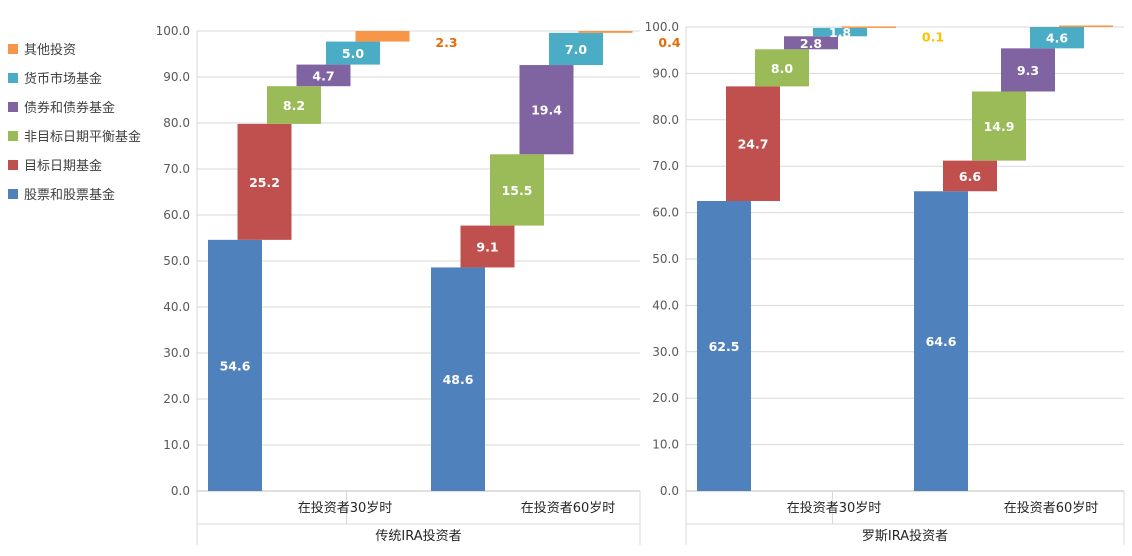  What do you see at coordinates (669, 42) in the screenshot?
I see `data-label: 0.4` at bounding box center [669, 42].